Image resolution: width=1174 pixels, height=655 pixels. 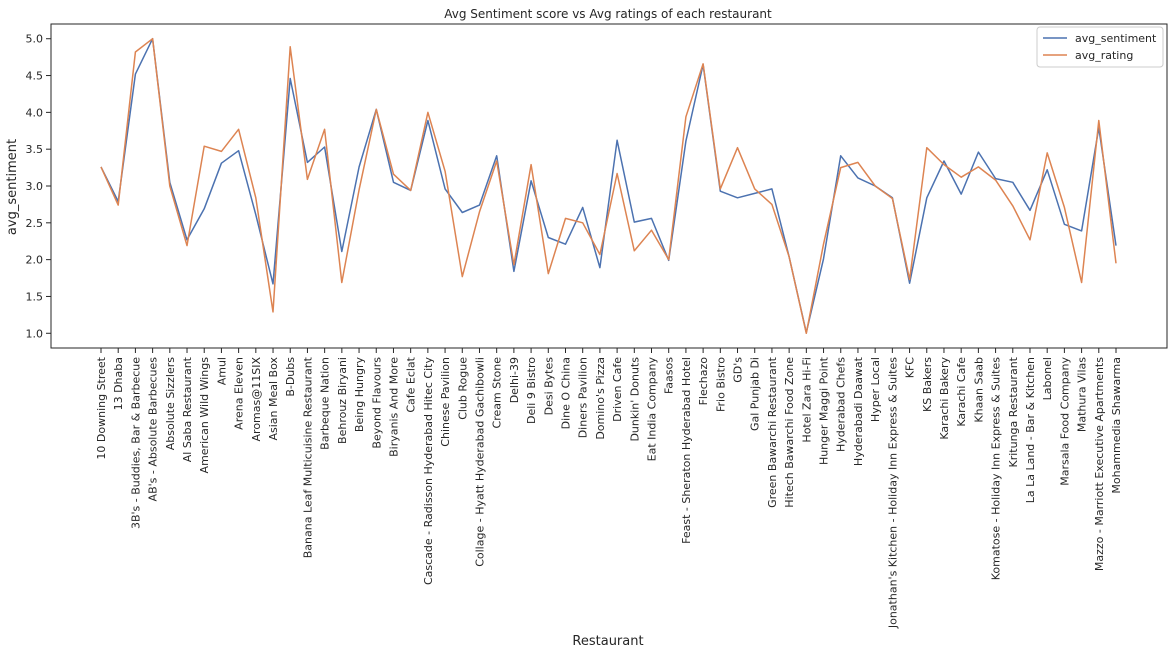 What do you see at coordinates (1064, 421) in the screenshot?
I see `x-tick-label: Marsala Food Company` at bounding box center [1064, 421].